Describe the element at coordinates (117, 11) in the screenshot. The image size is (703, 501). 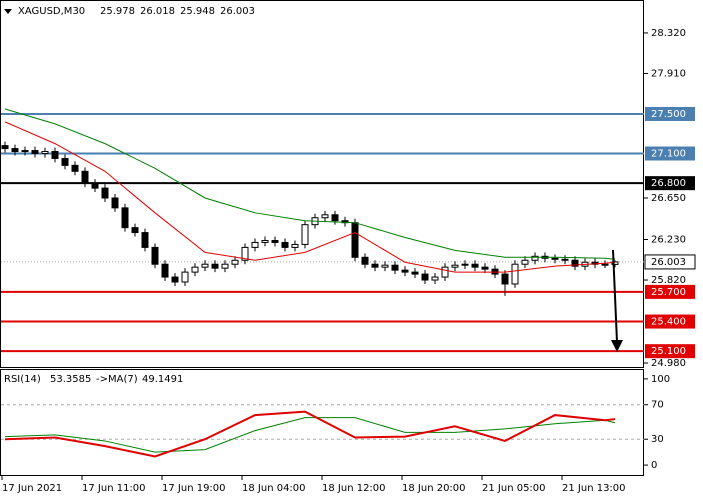
I see `open-value: 25.978` at that location.